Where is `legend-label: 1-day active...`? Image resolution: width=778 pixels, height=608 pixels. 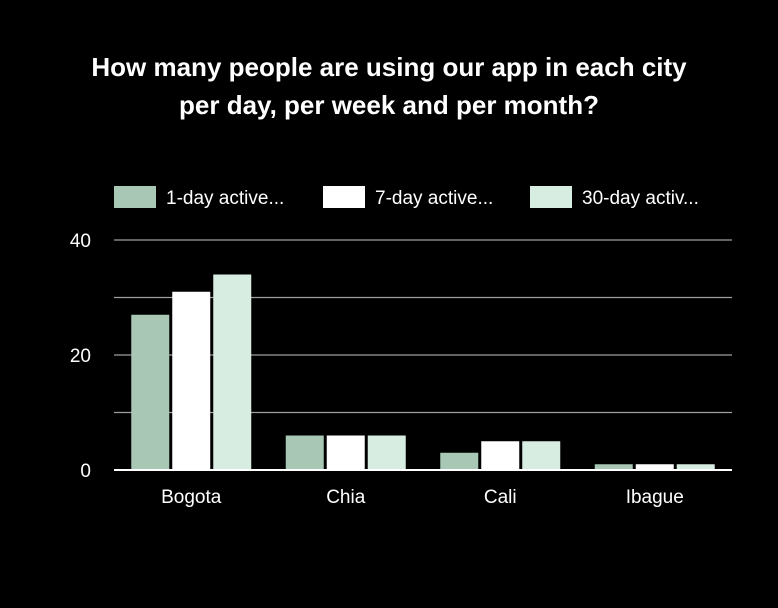
legend-label: 1-day active... is located at coordinates (225, 198).